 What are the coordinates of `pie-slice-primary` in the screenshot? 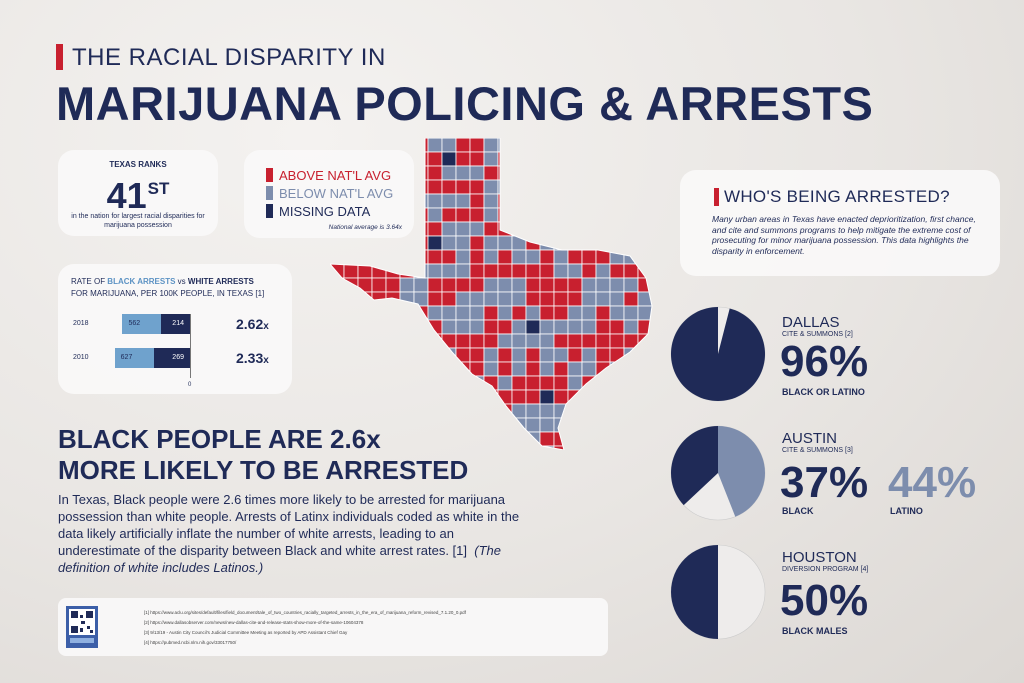 It's located at (718, 354).